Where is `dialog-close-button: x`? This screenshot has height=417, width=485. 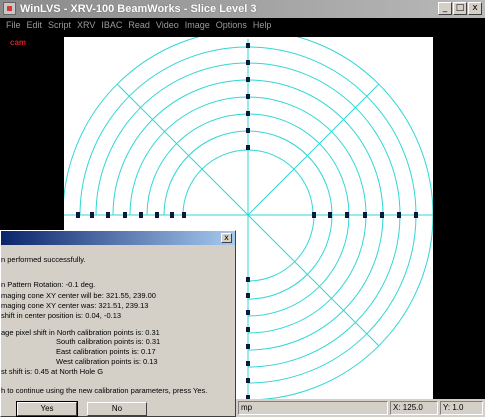 dialog-close-button: x is located at coordinates (226, 238).